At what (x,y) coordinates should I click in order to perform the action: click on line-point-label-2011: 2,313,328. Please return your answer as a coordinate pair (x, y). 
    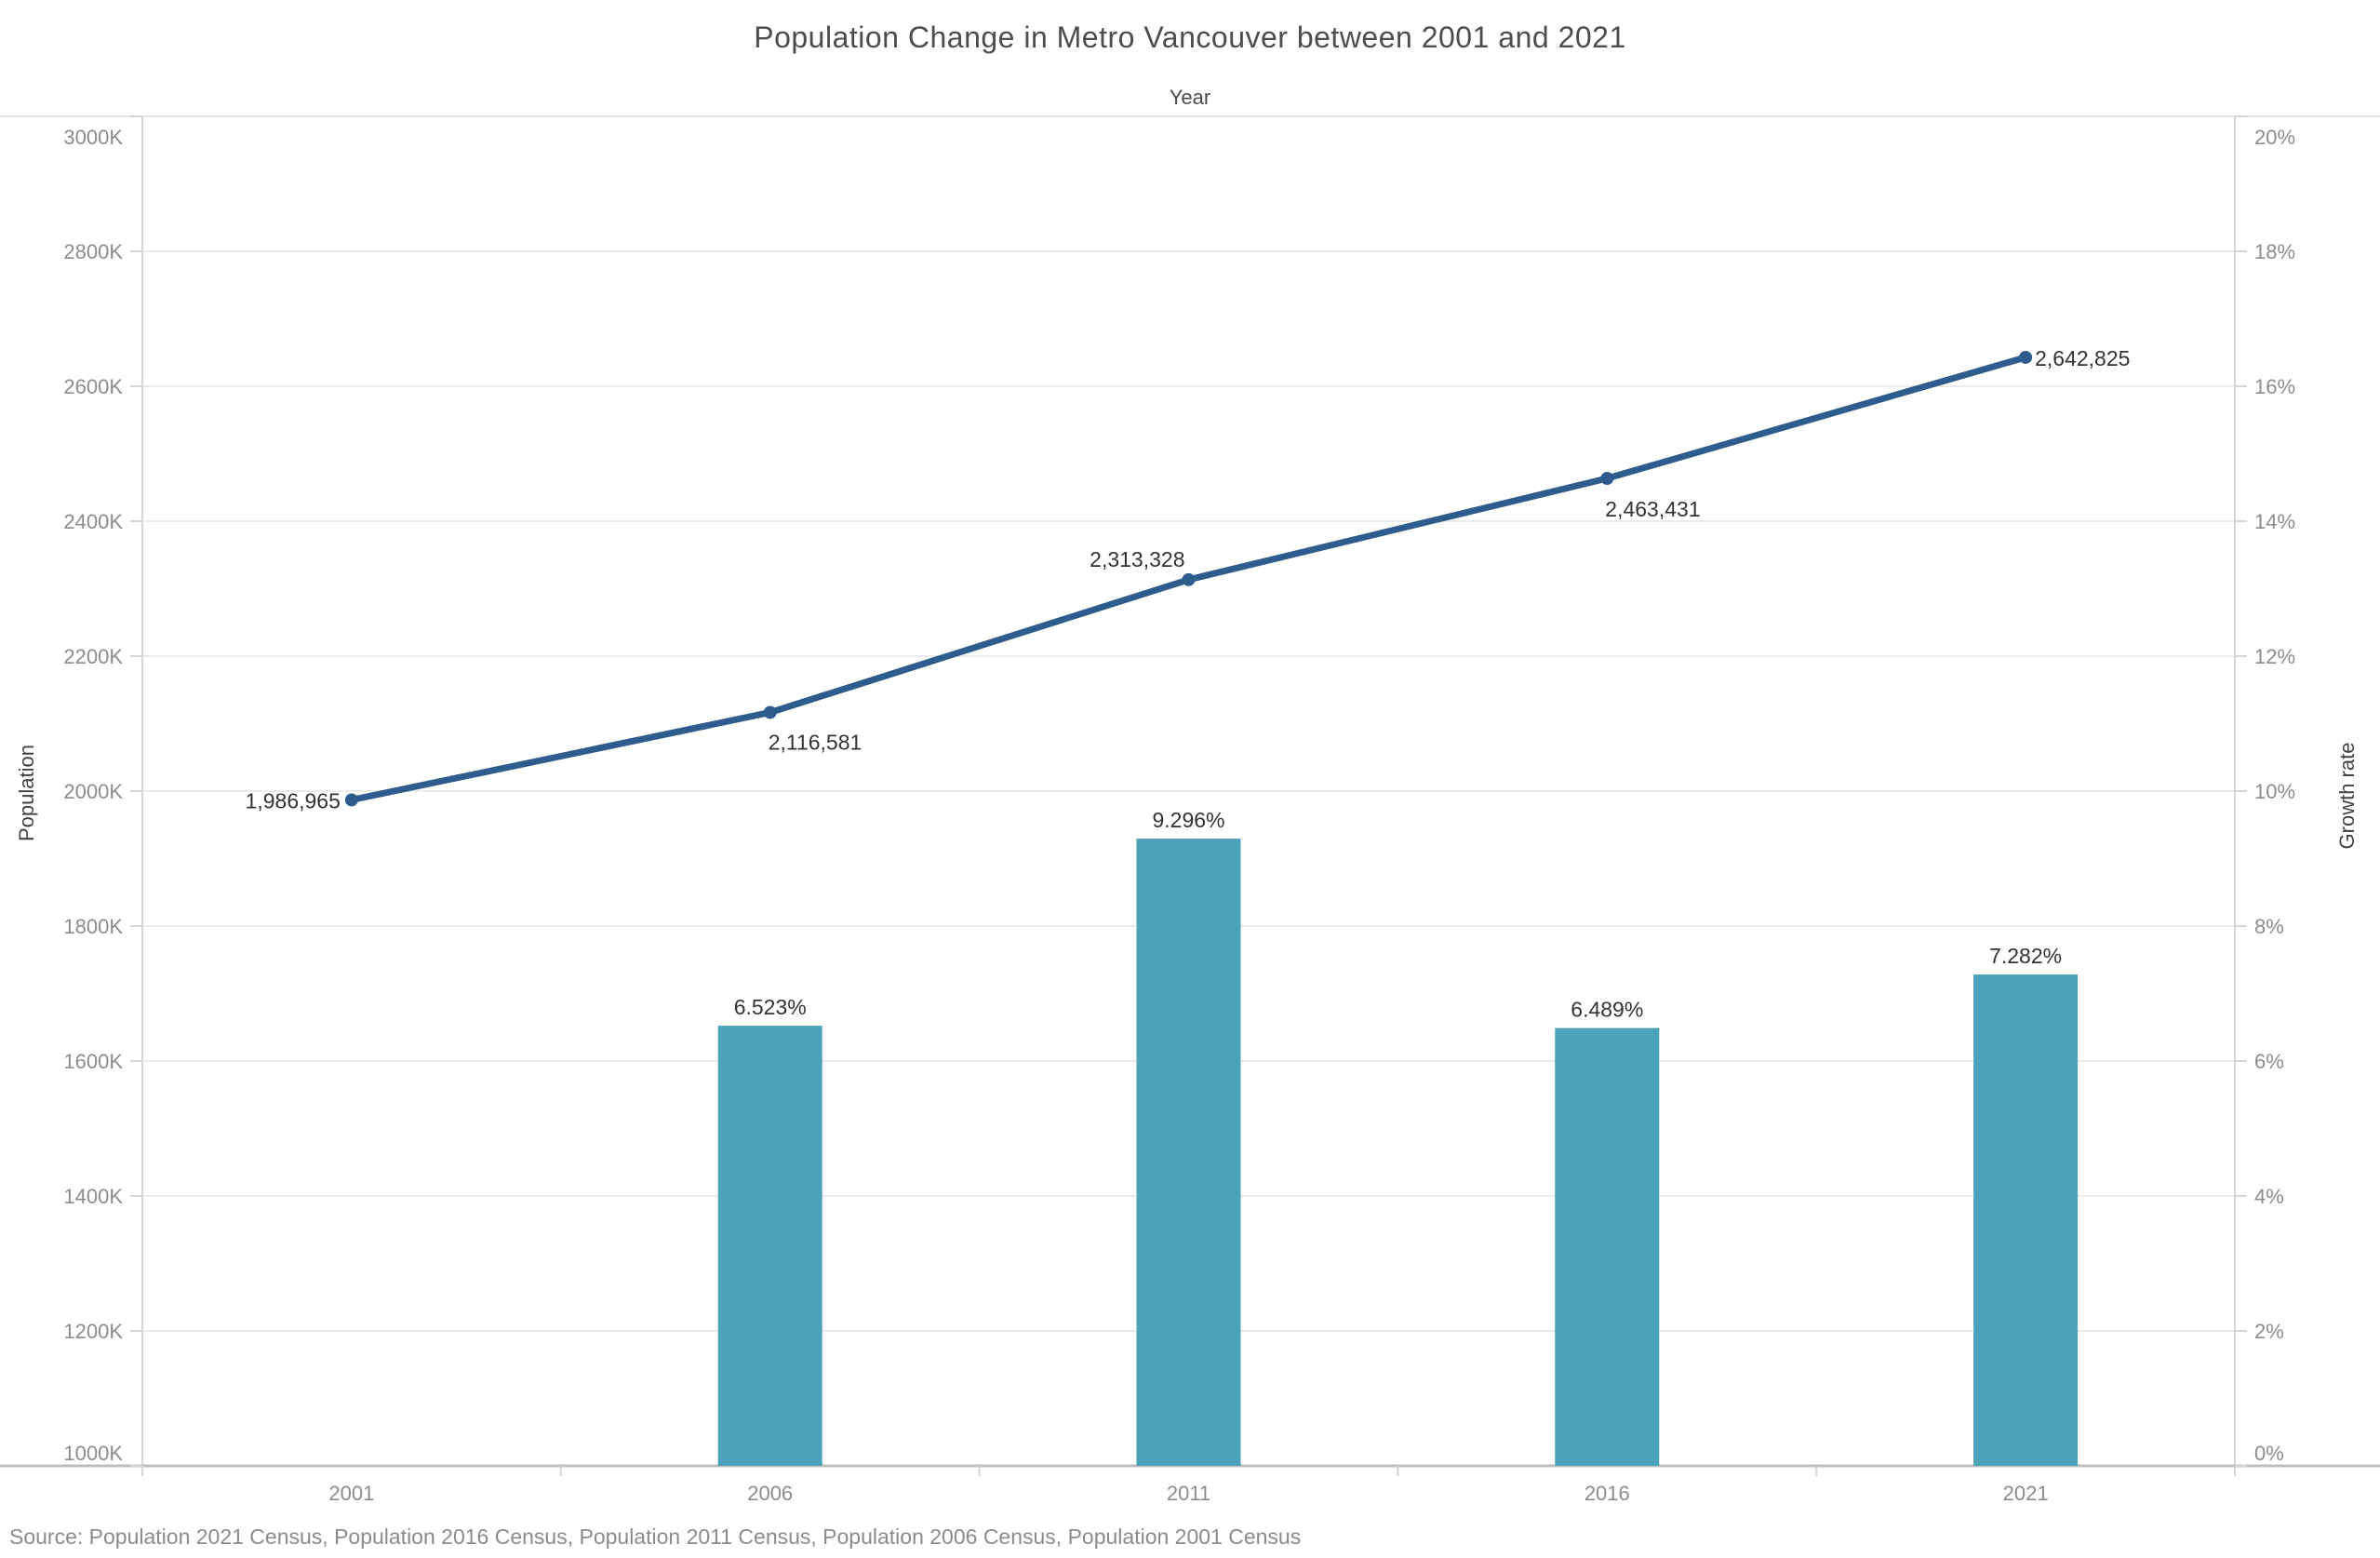
    Looking at the image, I should click on (1137, 559).